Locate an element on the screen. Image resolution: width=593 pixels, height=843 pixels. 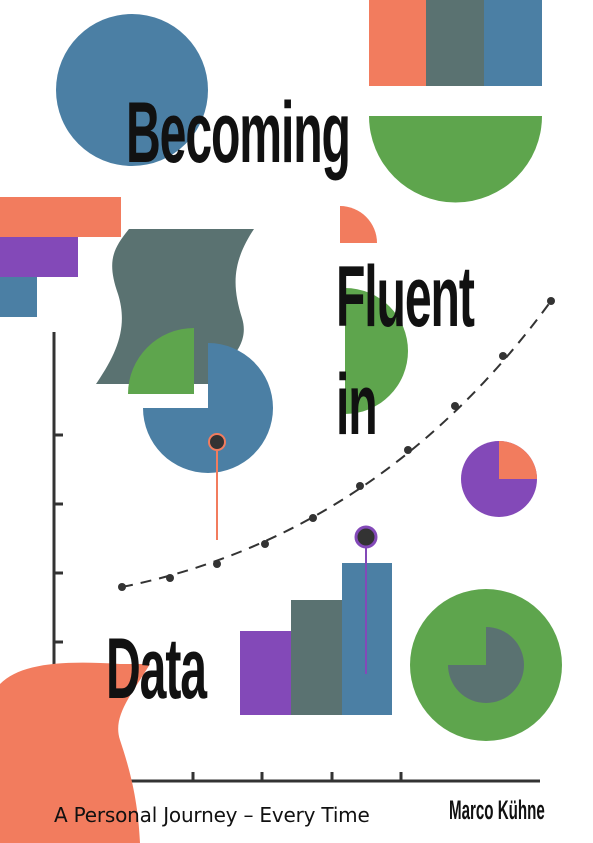
blue-circle-shape is located at coordinates (132, 90).